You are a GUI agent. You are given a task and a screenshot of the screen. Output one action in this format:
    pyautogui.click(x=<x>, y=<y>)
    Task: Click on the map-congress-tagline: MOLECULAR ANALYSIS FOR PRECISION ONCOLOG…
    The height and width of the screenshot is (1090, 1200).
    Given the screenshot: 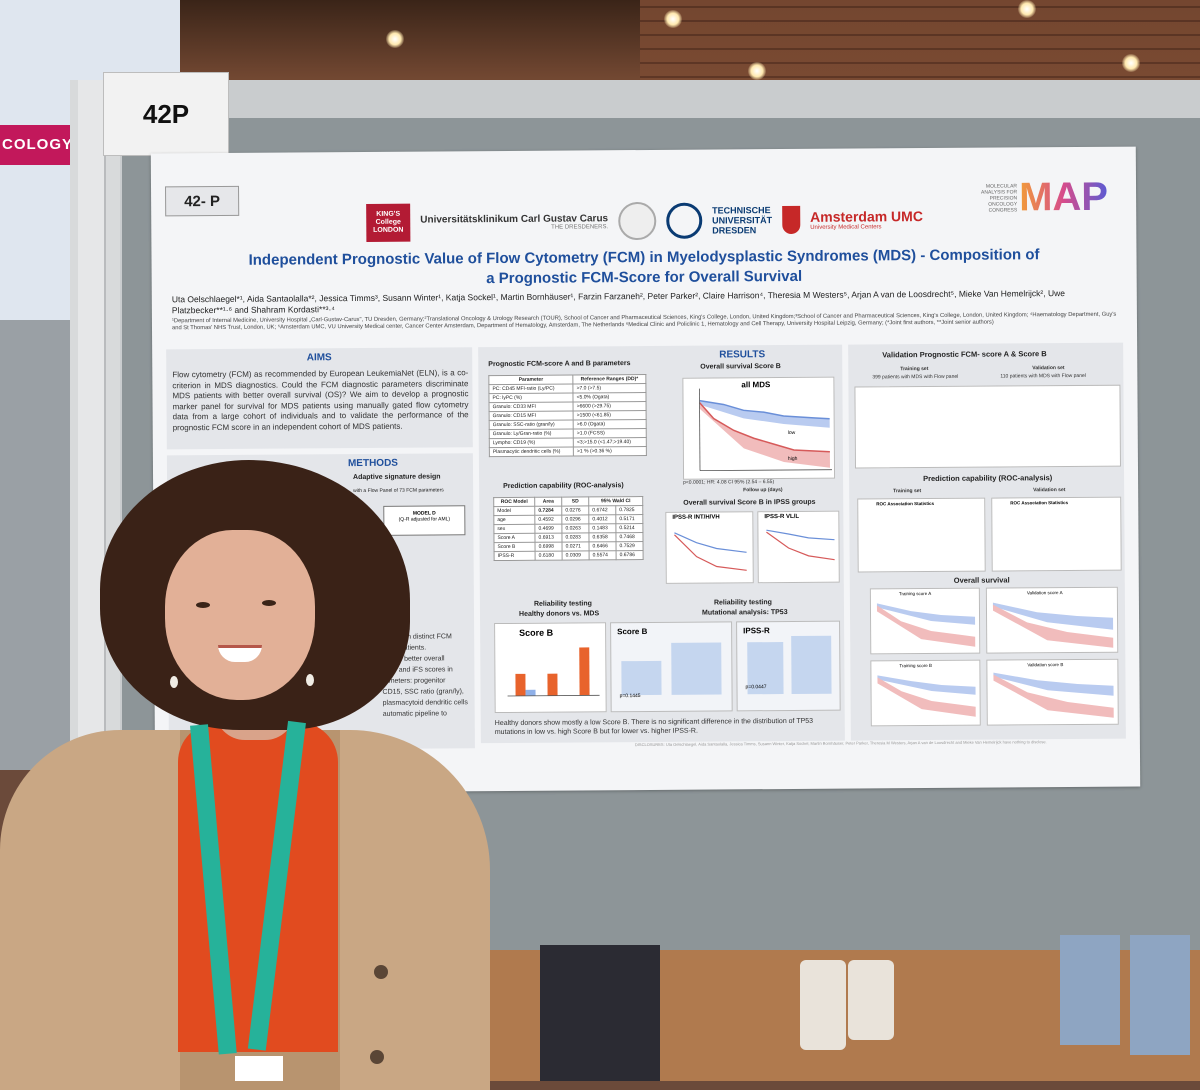 What is the action you would take?
    pyautogui.click(x=999, y=198)
    